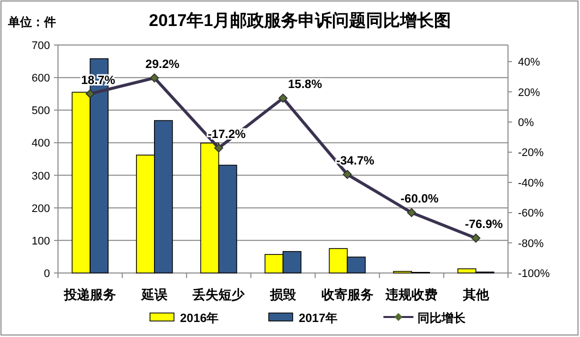 Image resolution: width=580 pixels, height=337 pixels. What do you see at coordinates (31, 22) in the screenshot?
I see `text: 单位：件` at bounding box center [31, 22].